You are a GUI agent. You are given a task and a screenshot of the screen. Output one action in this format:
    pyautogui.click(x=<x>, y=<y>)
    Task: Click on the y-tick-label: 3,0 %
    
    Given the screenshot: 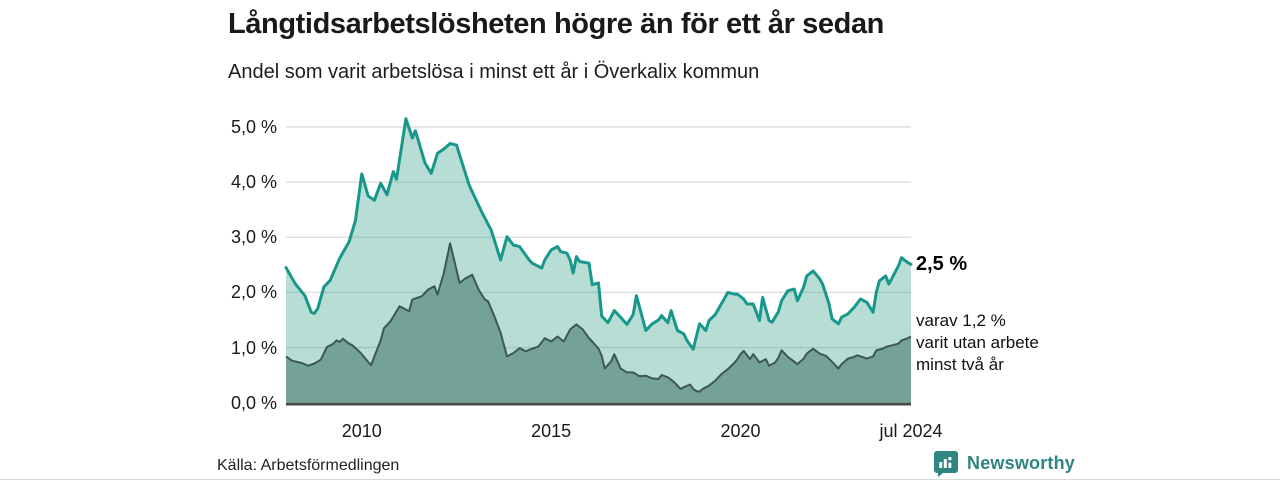 What is the action you would take?
    pyautogui.click(x=253, y=237)
    